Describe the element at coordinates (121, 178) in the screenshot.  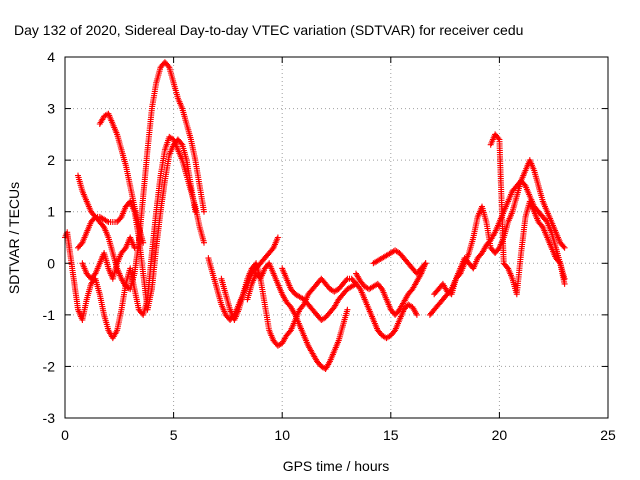
I see `series-track-d` at that location.